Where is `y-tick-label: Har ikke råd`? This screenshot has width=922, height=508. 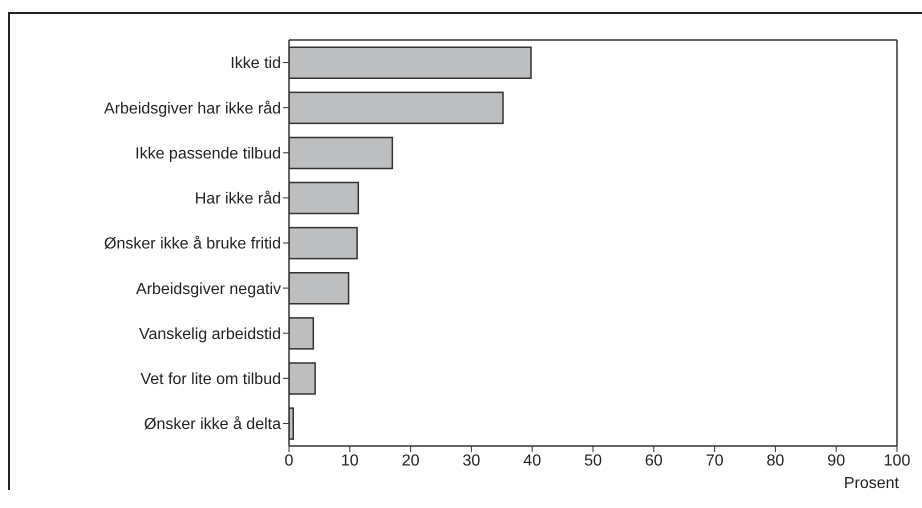
y-tick-label: Har ikke råd is located at coordinates (237, 199).